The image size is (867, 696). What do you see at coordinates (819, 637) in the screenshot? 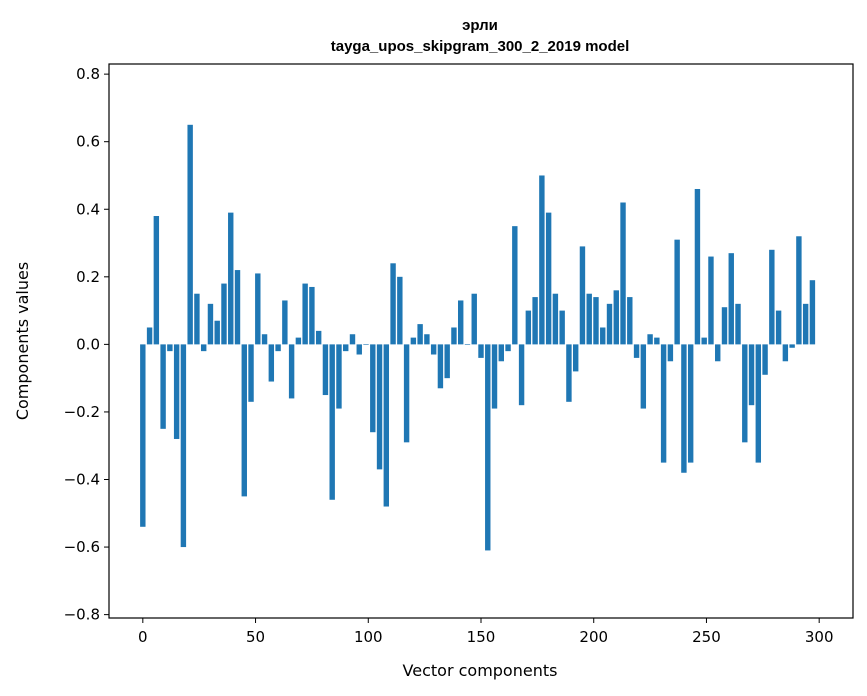
I see `x-tick-label: 300` at bounding box center [819, 637].